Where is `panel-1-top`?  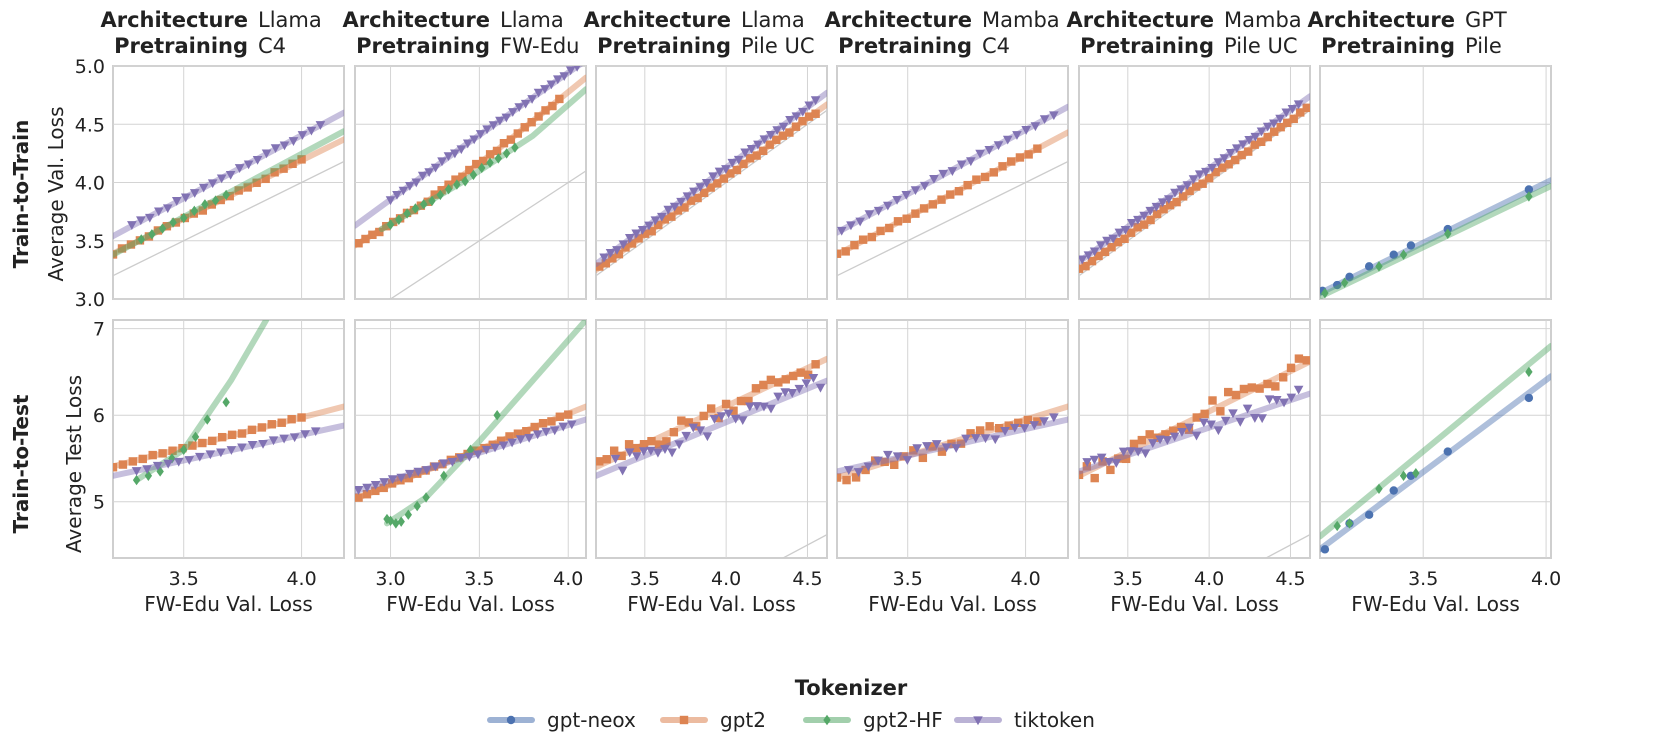 panel-1-top is located at coordinates (470, 182).